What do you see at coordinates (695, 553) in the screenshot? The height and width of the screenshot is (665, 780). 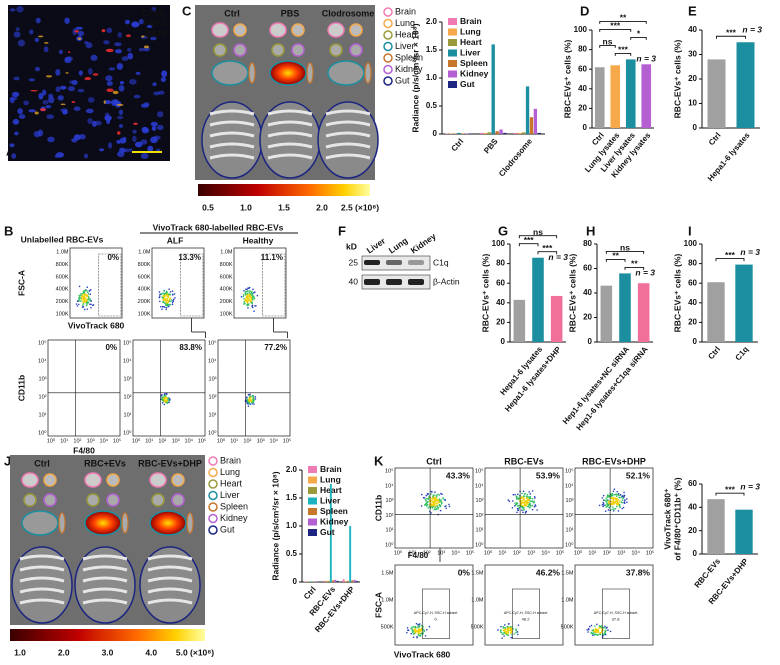 I see `y-tick-label: 0` at bounding box center [695, 553].